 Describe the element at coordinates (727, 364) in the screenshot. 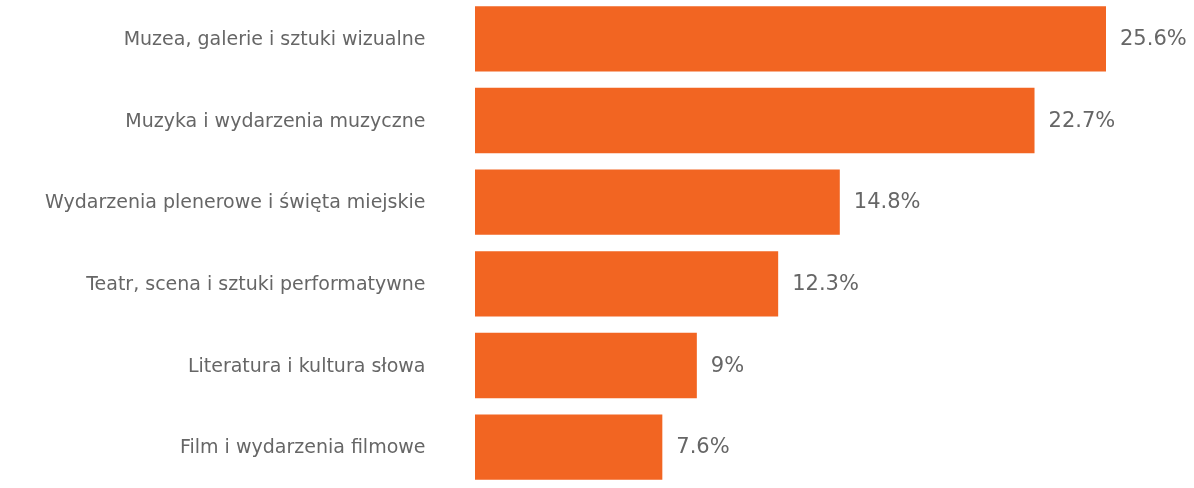

I see `data-label: 9%` at that location.